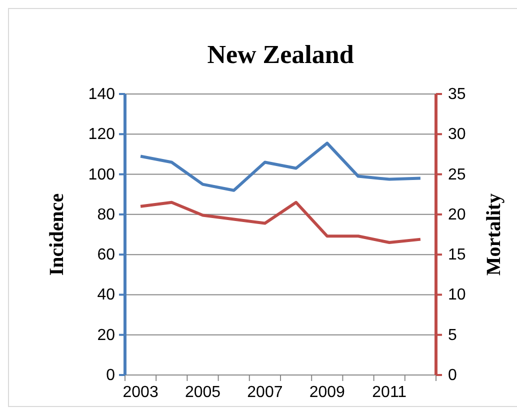 The width and height of the screenshot is (517, 408). Describe the element at coordinates (457, 135) in the screenshot. I see `y2-tick-label: 30` at that location.